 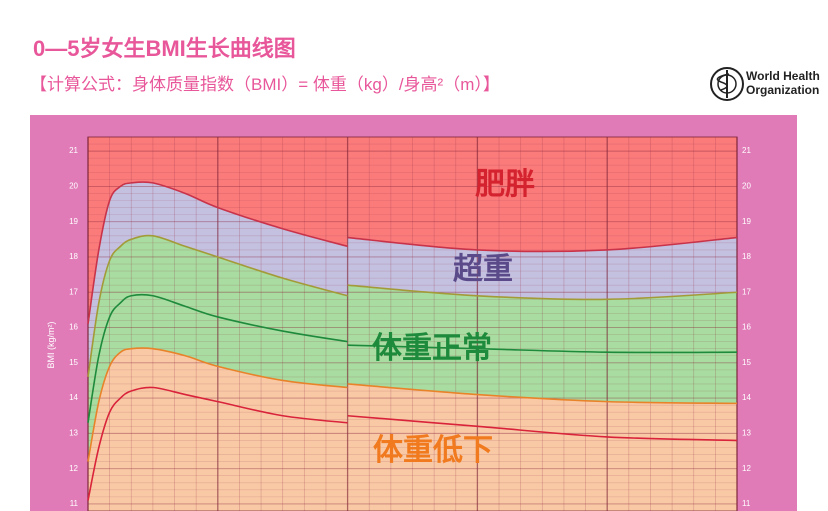 I want to click on band-label: 体重低下, so click(x=433, y=450).